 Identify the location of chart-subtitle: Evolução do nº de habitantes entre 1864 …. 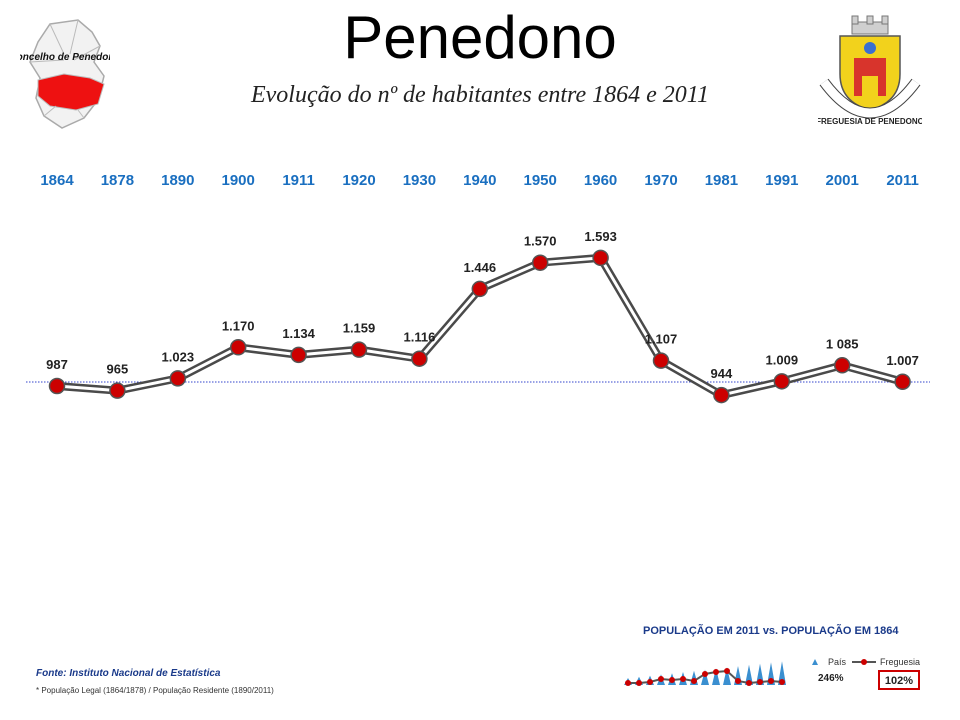
(479, 95).